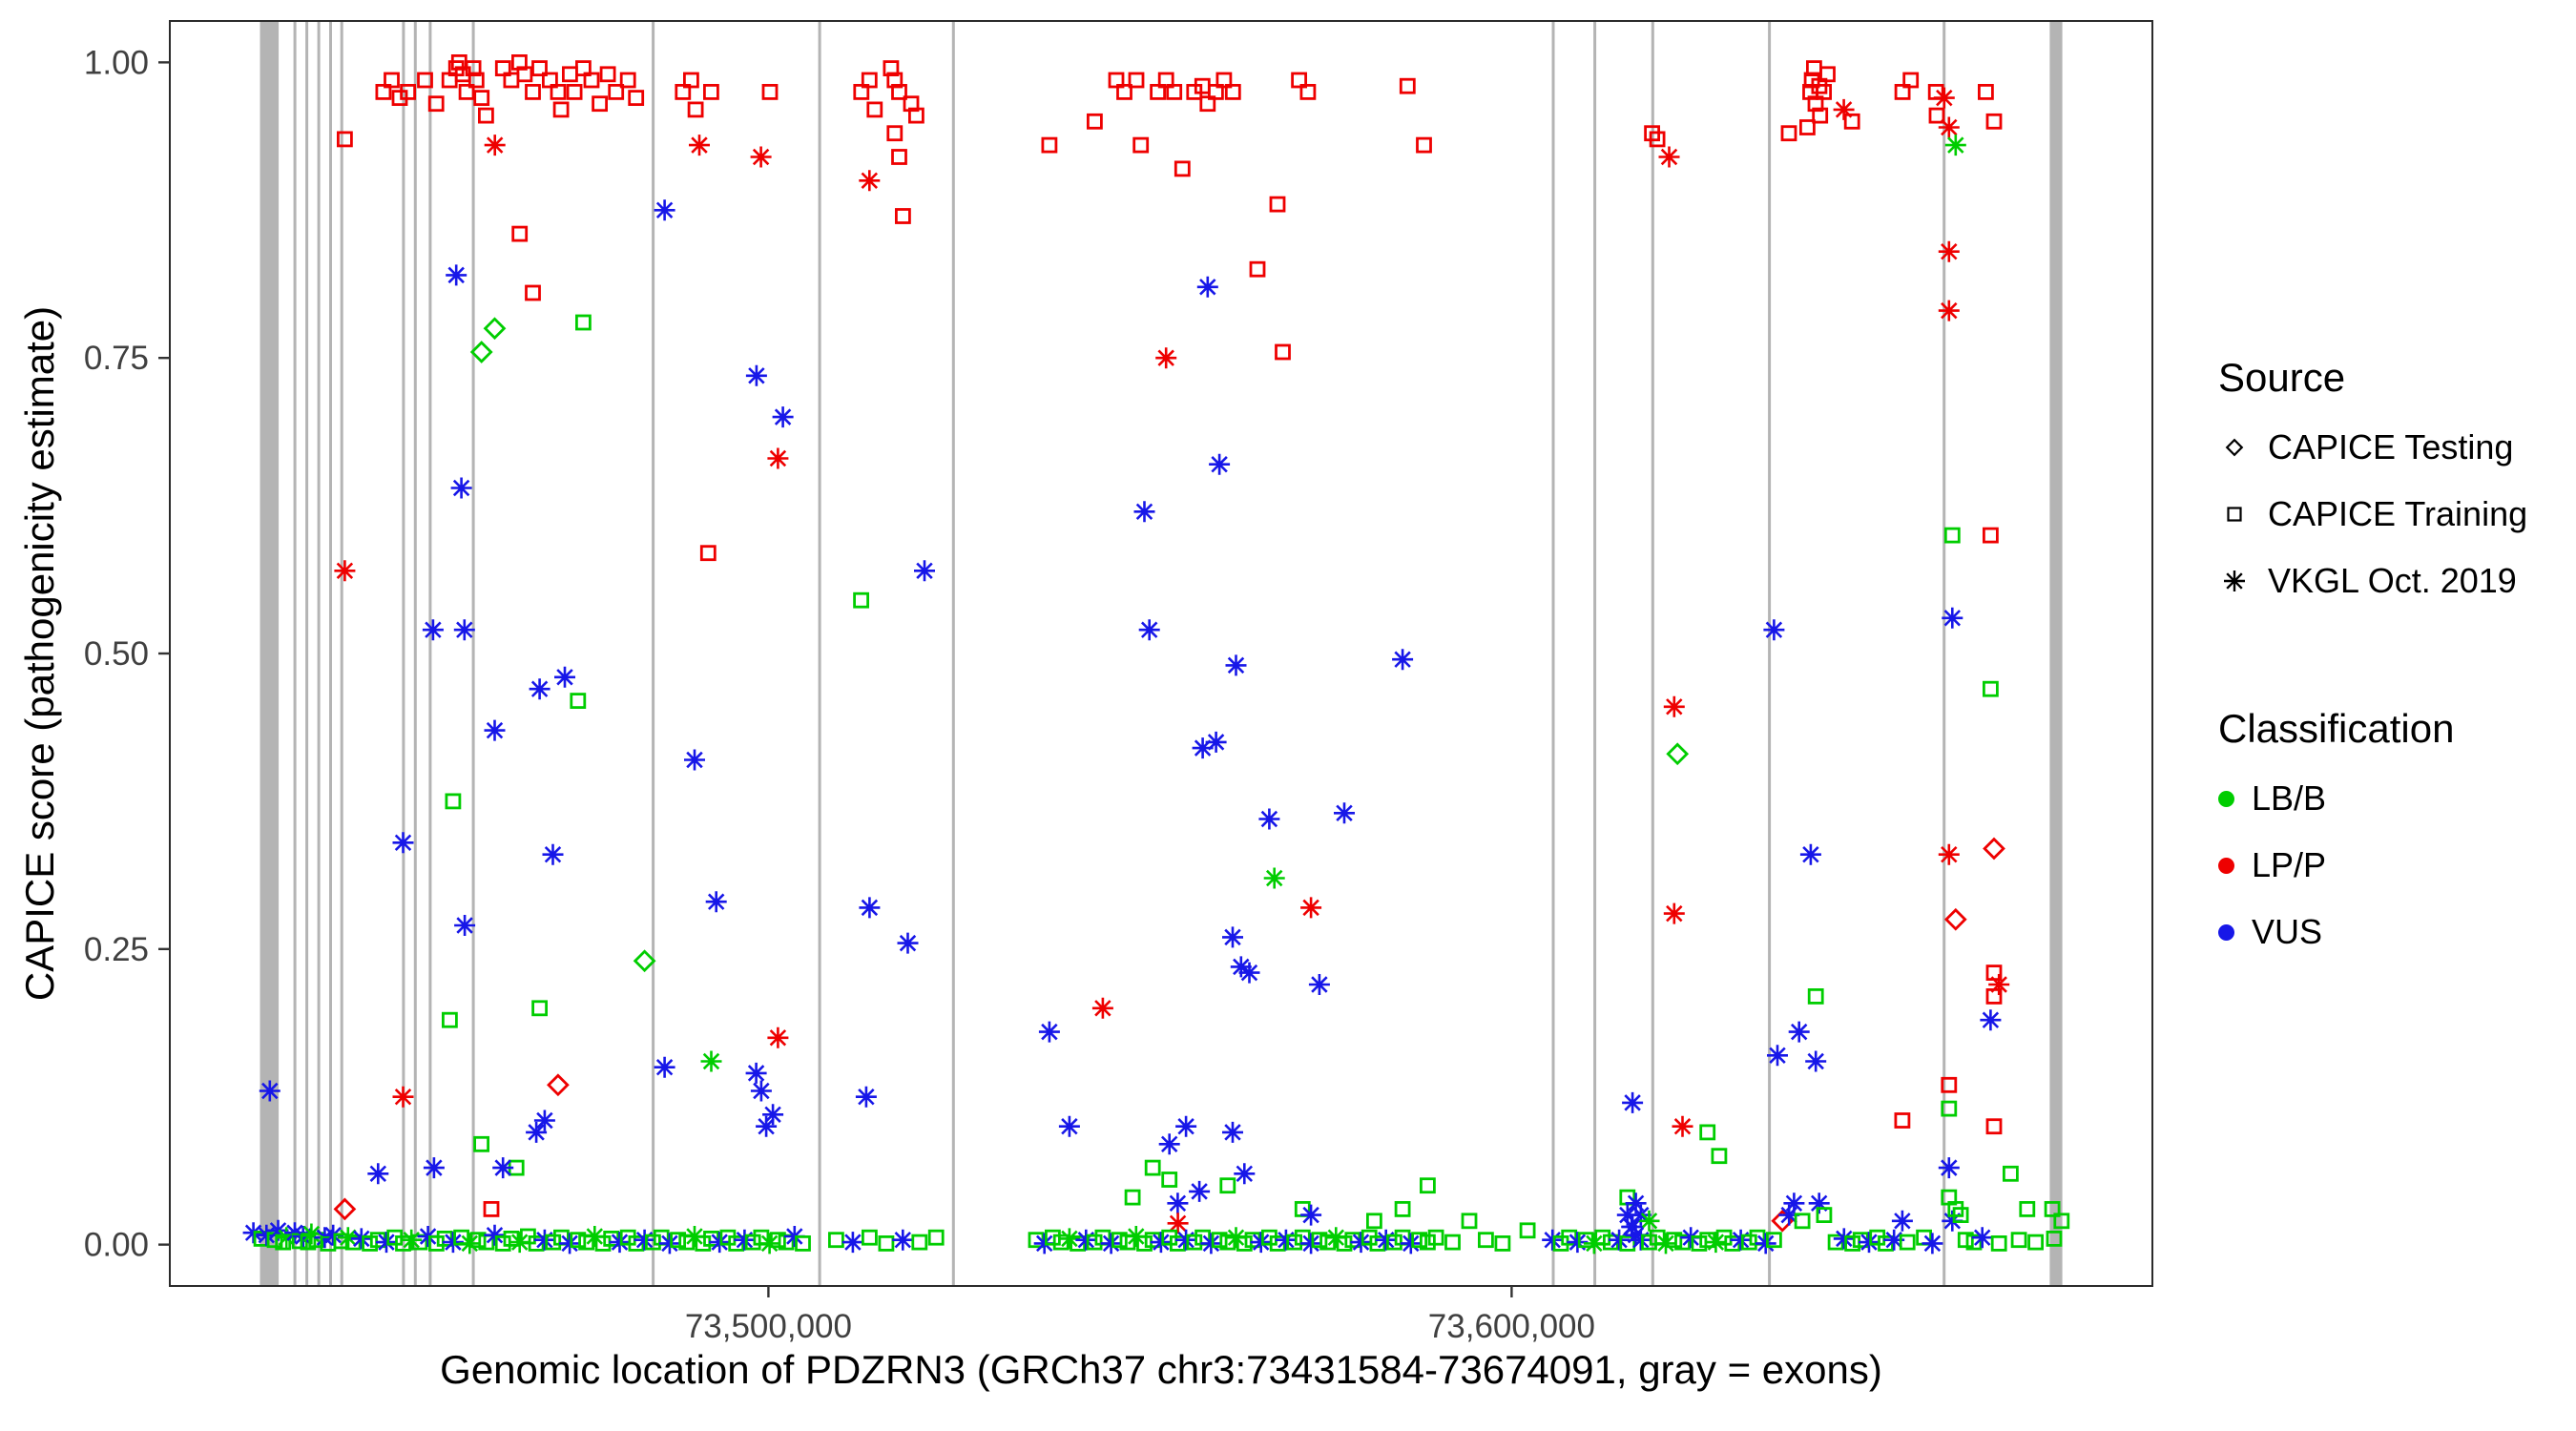  What do you see at coordinates (2372, 865) in the screenshot?
I see `legend-item-lpp: LP/P` at bounding box center [2372, 865].